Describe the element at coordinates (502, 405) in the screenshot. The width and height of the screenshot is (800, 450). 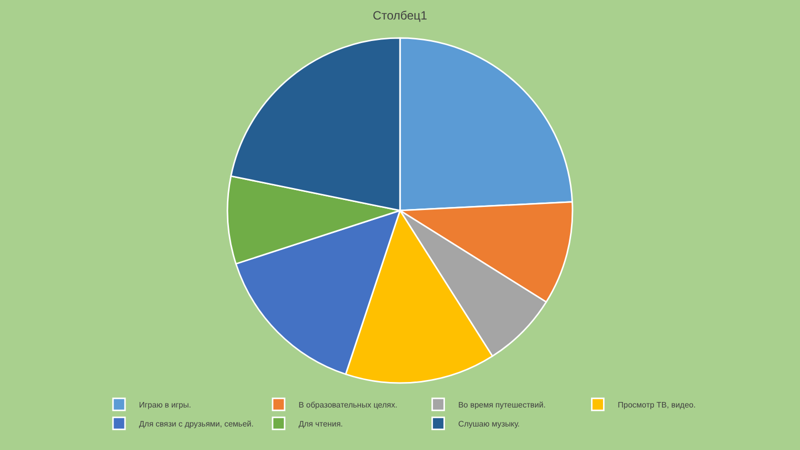
I see `legend-label: Во время путешествий.` at that location.